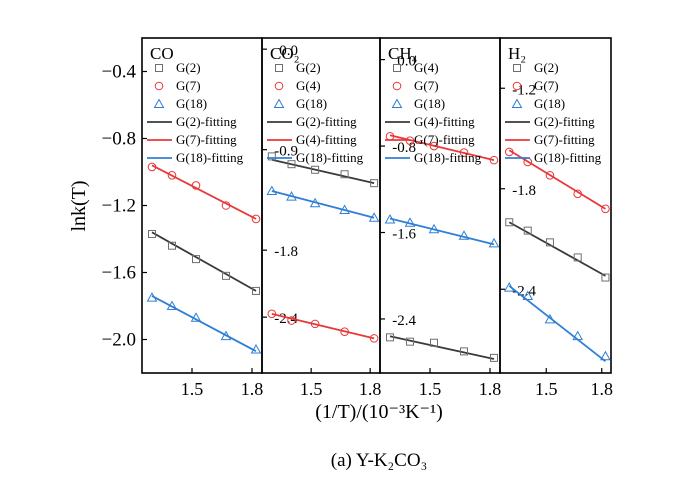 This screenshot has height=494, width=676. I want to click on y-tick-label: -1.2, so click(524, 90).